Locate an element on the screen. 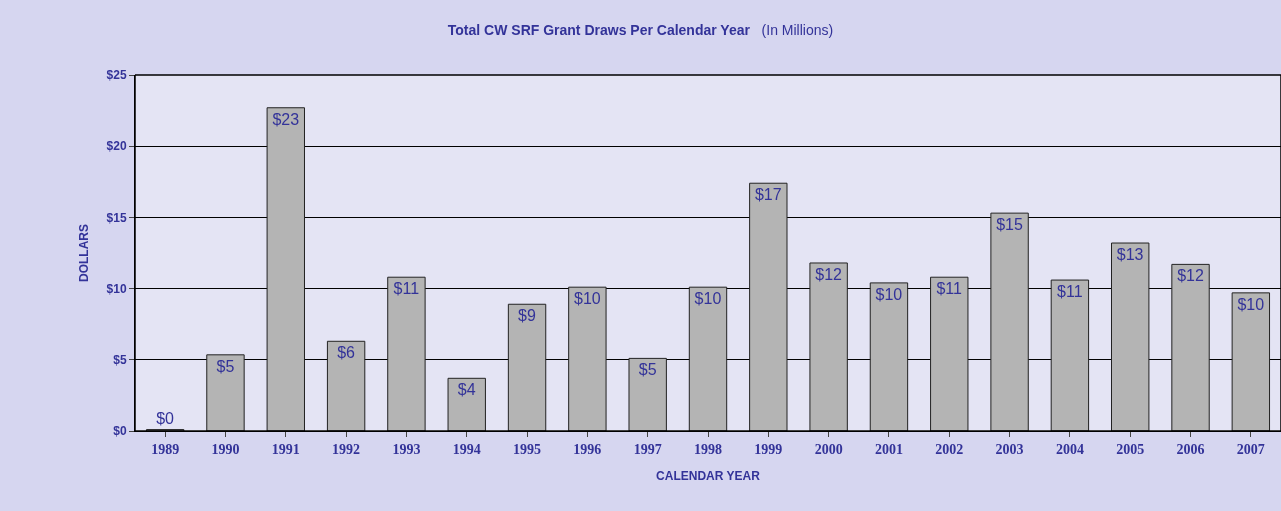 The height and width of the screenshot is (511, 1281). data-label: $6 is located at coordinates (346, 353).